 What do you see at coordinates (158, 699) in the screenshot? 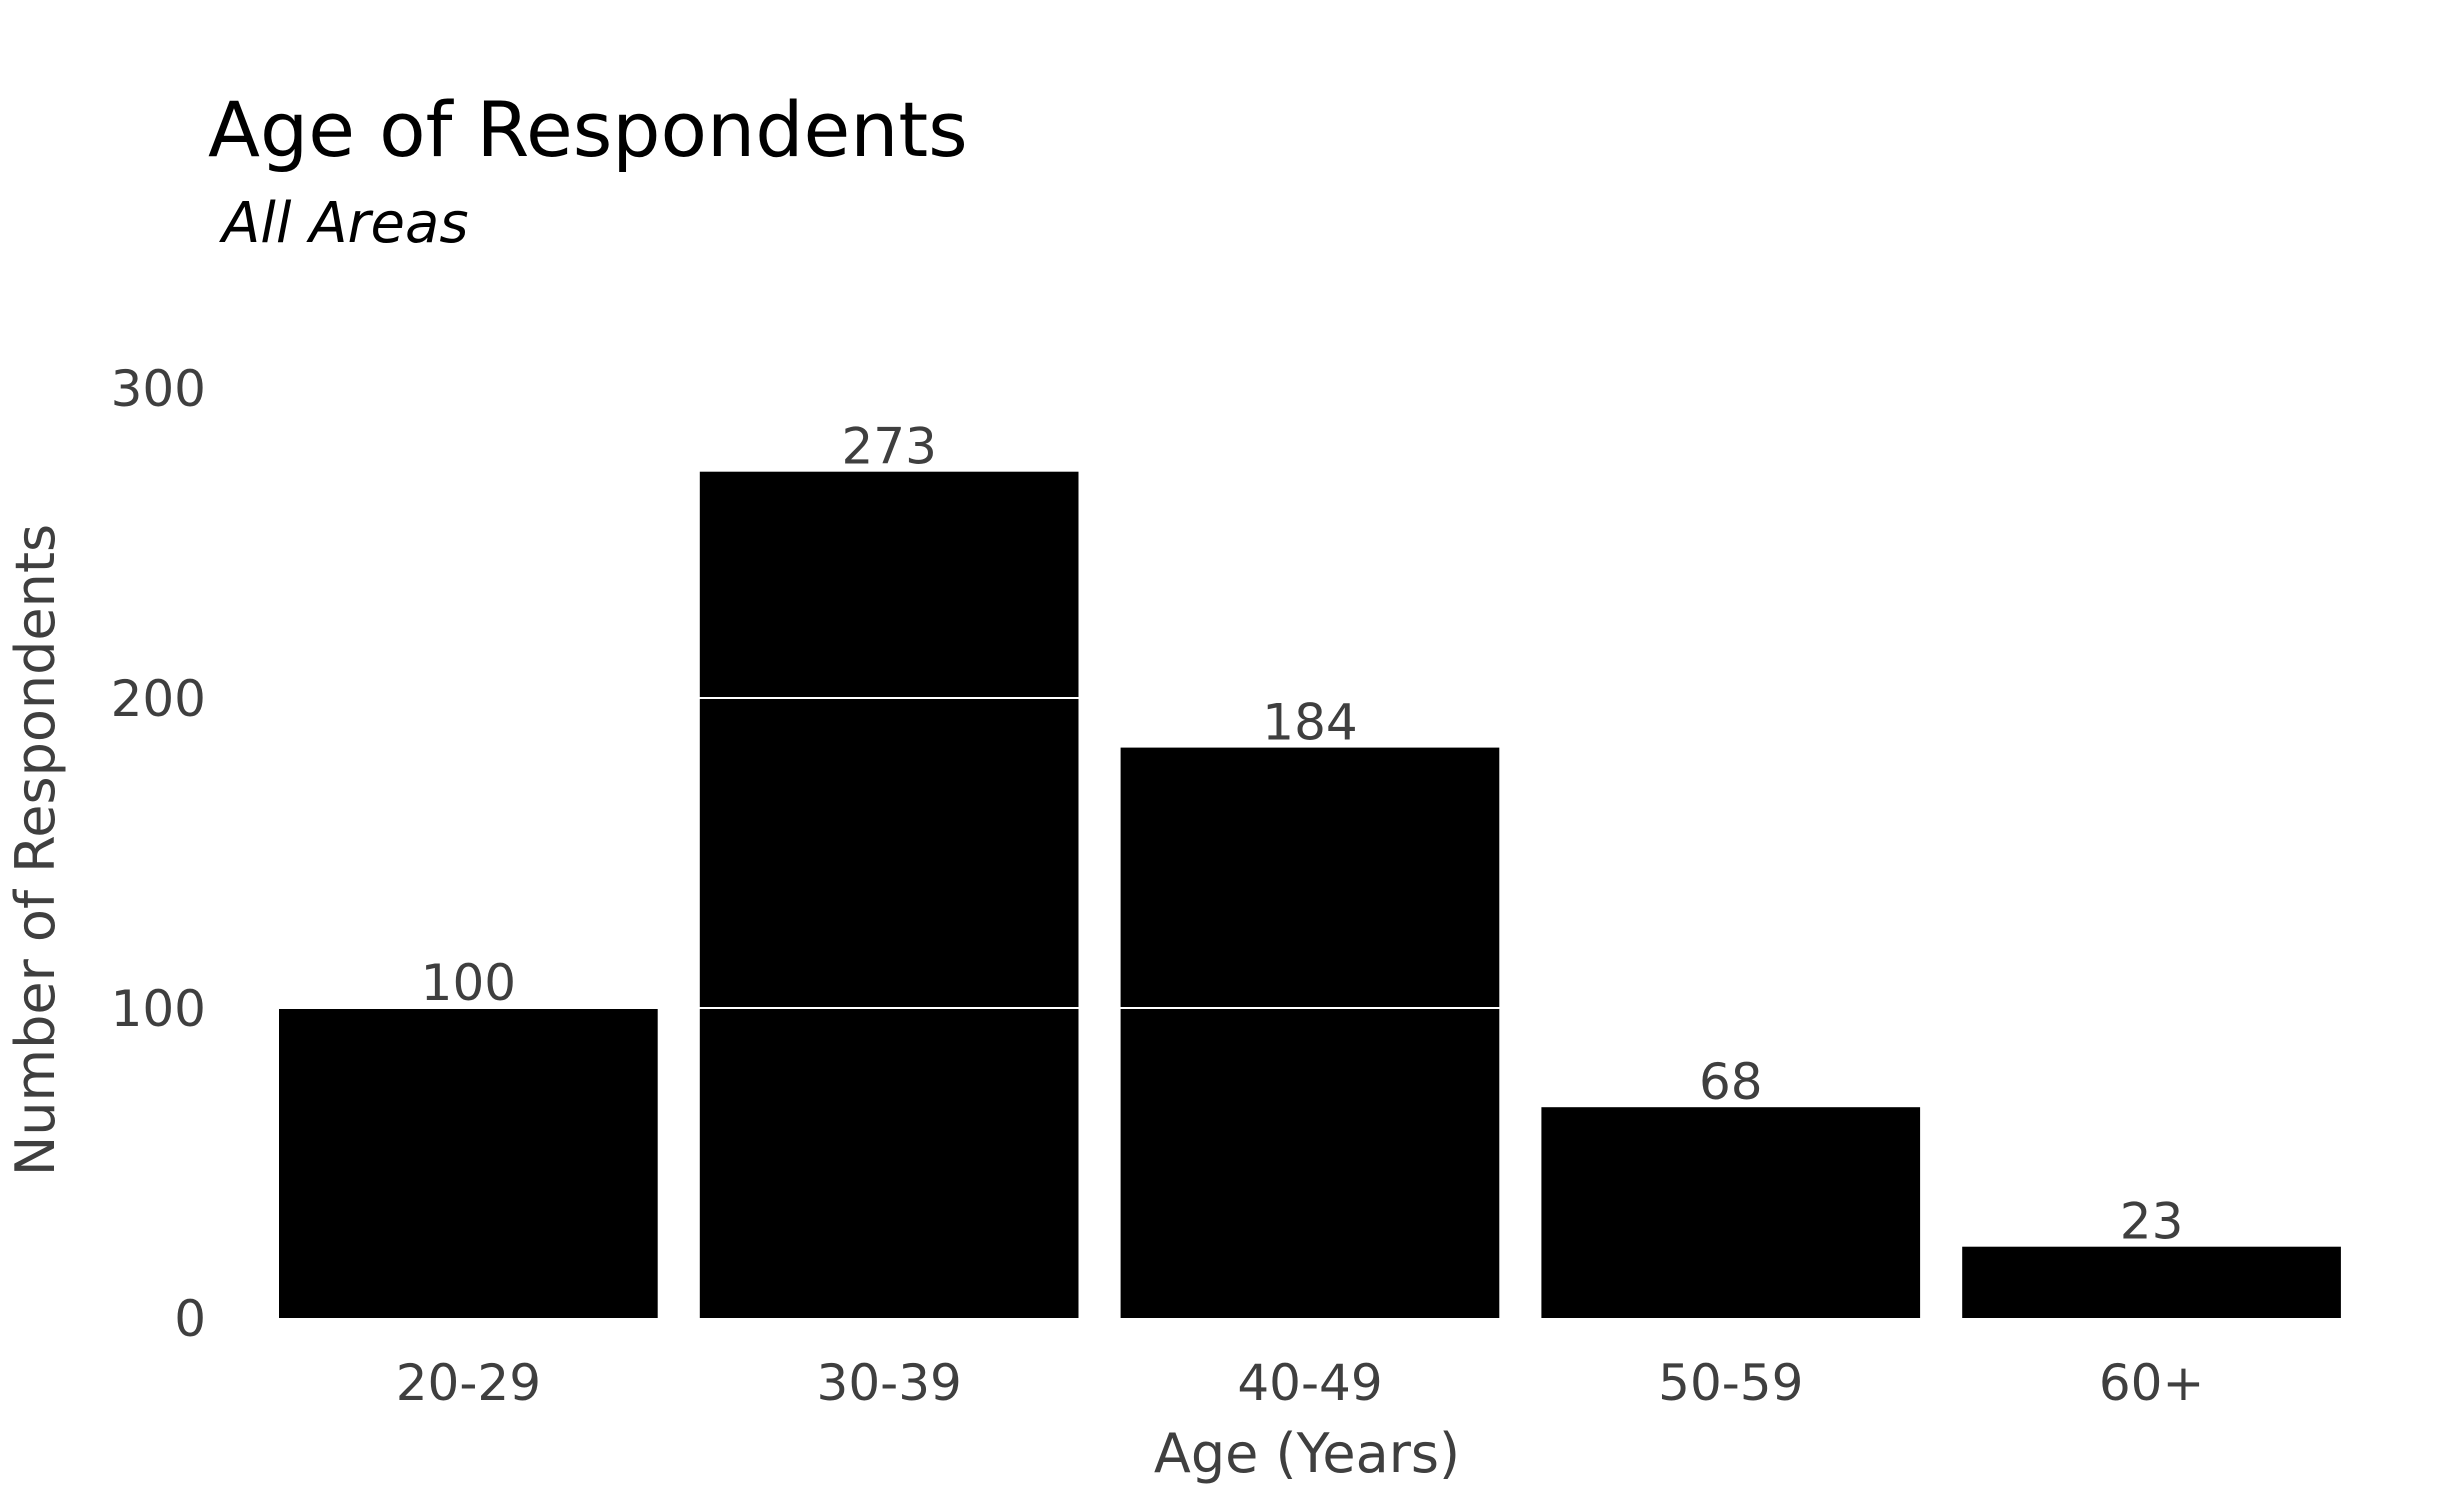
I see `y-tick-label-200: 200` at bounding box center [158, 699].